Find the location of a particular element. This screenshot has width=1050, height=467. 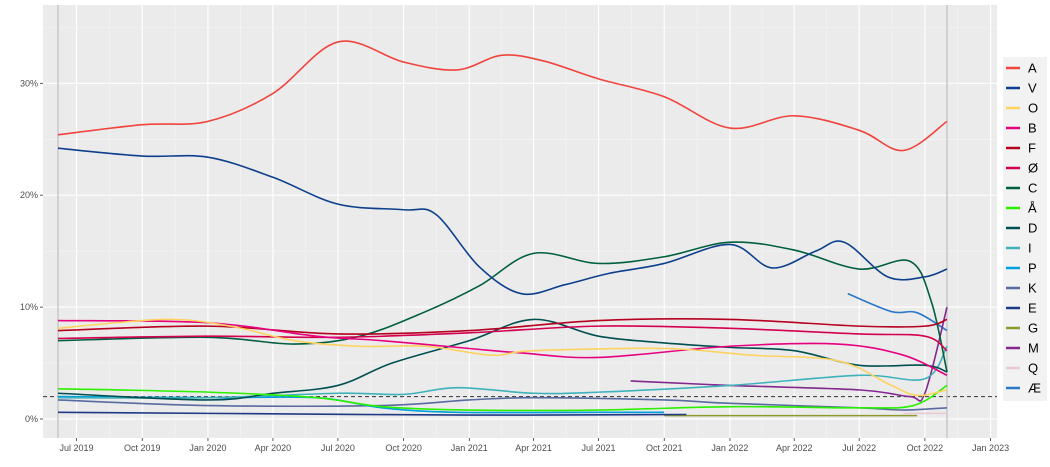

legend-label: M is located at coordinates (1033, 348).